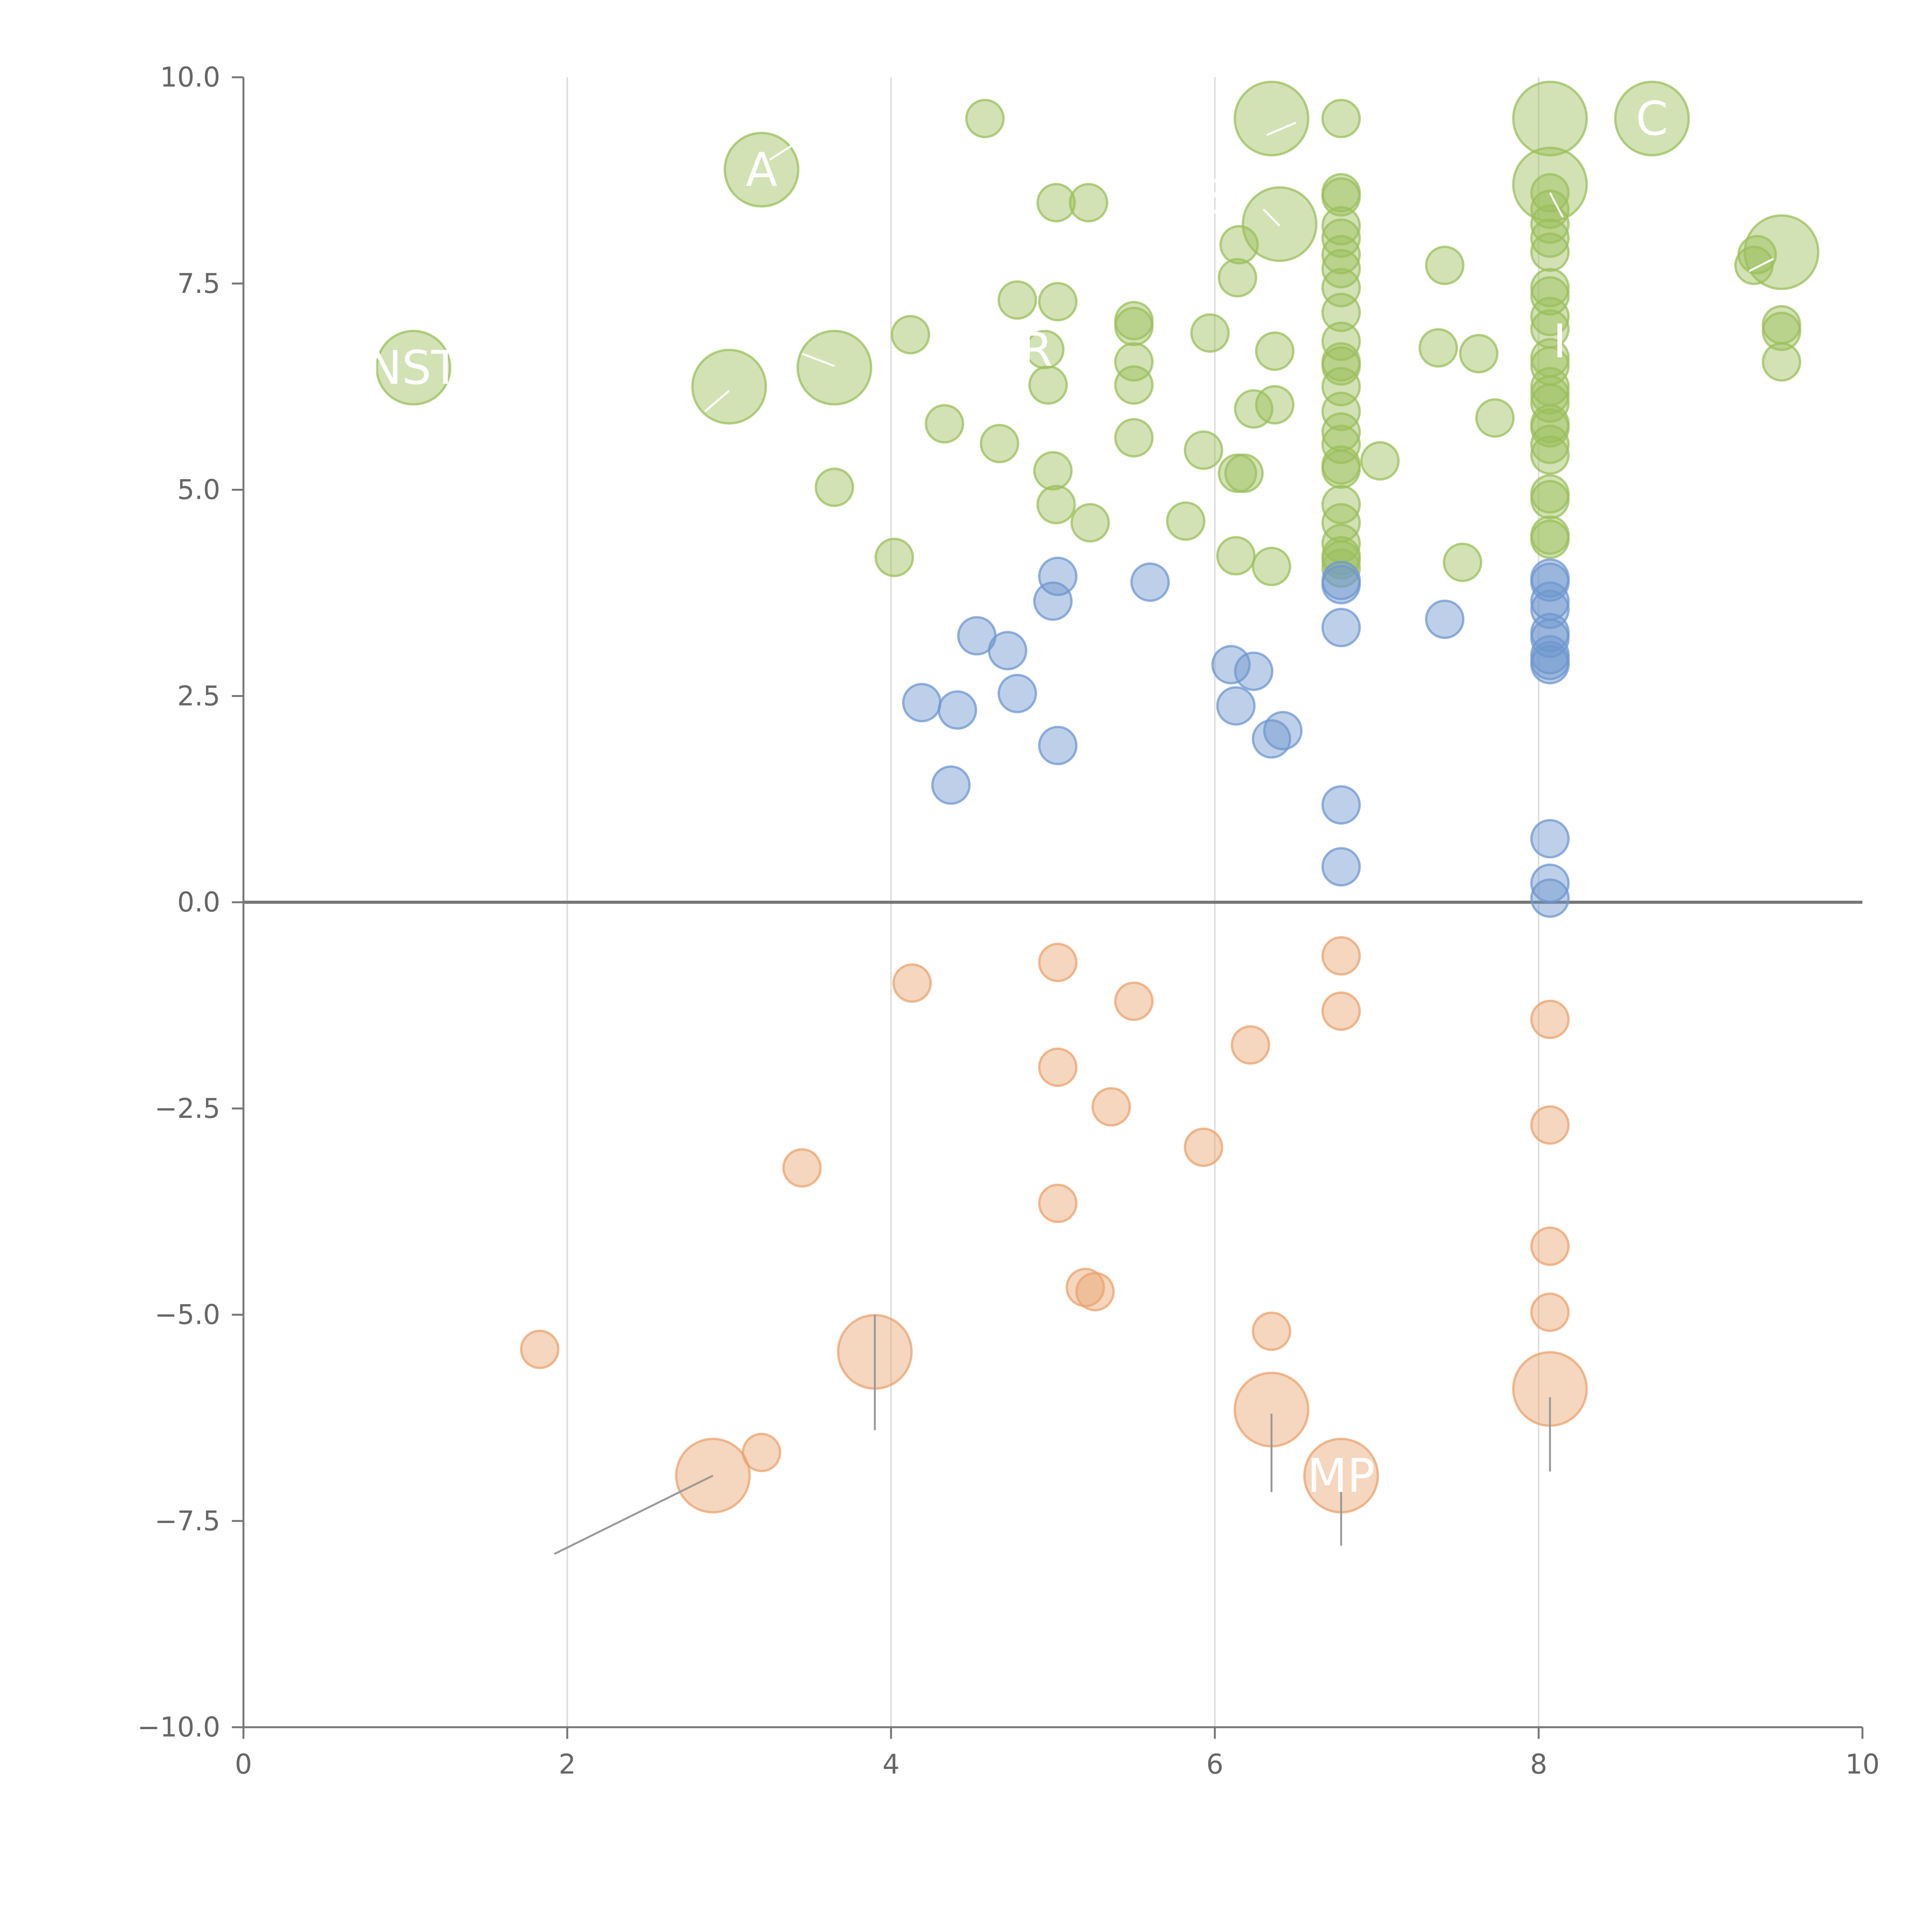 The width and height of the screenshot is (1932, 1932). What do you see at coordinates (1560, 342) in the screenshot?
I see `annotation-label: I` at bounding box center [1560, 342].